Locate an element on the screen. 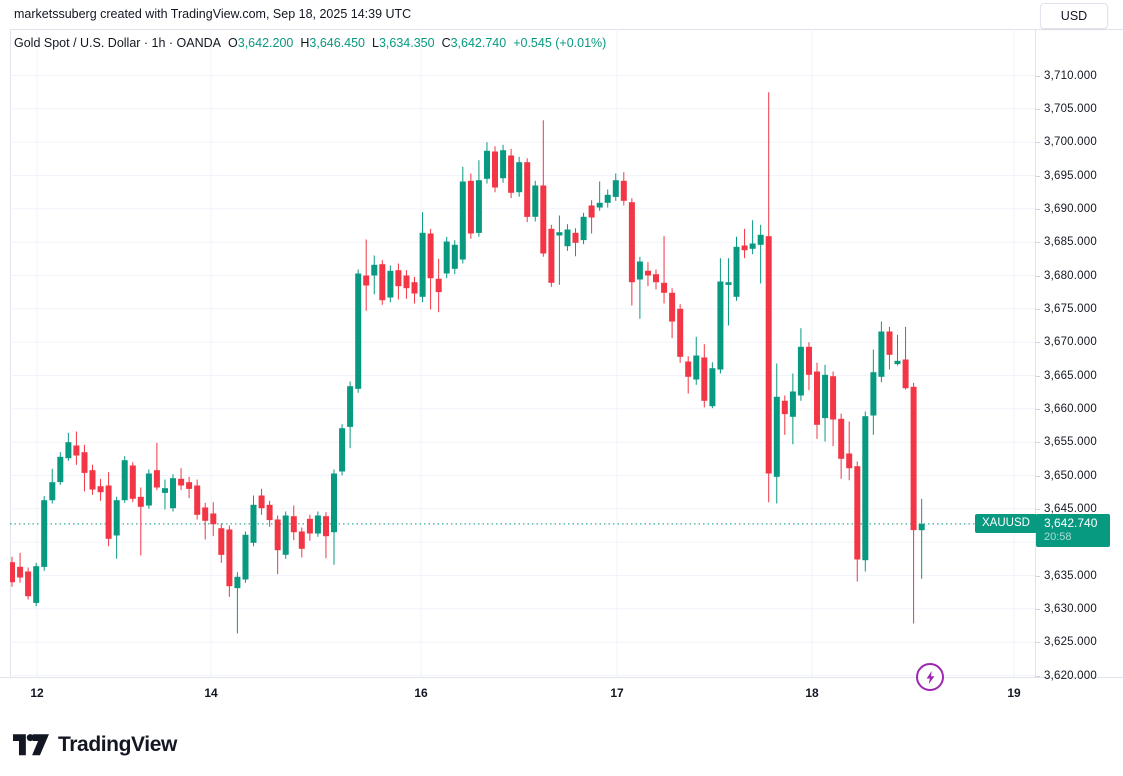 The image size is (1123, 776). price-axis-label: 3,685.000 is located at coordinates (1070, 242).